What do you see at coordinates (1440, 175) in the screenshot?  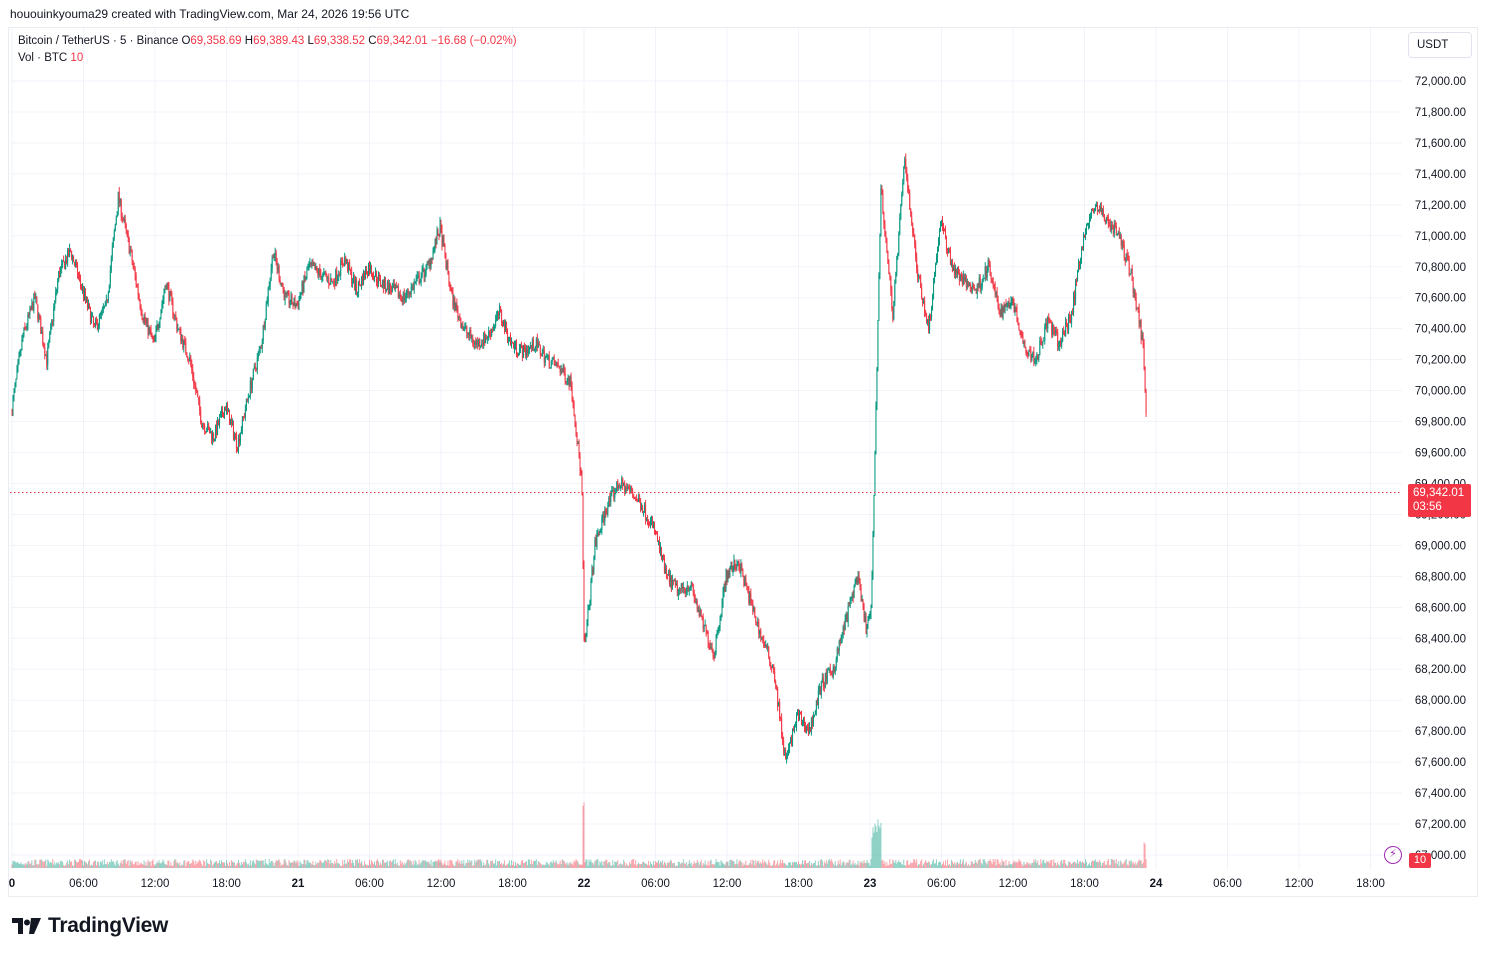 I see `y-tick-label: 71,400.00` at bounding box center [1440, 175].